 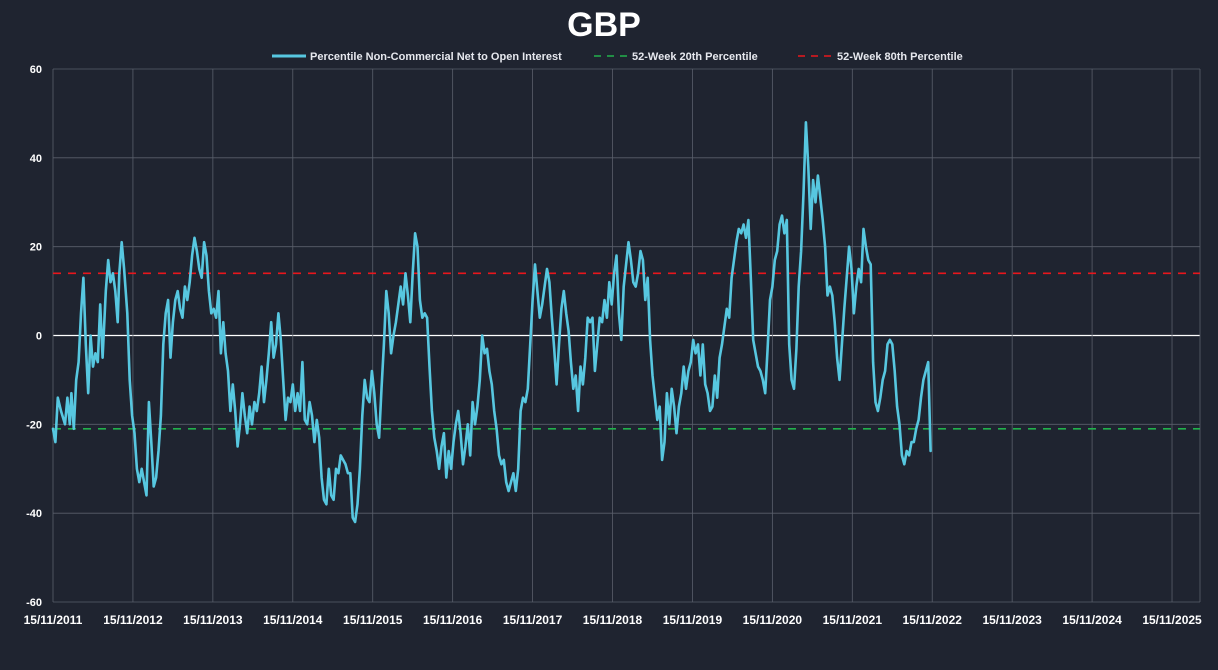 I want to click on y-tick-label: 60, so click(x=36, y=70).